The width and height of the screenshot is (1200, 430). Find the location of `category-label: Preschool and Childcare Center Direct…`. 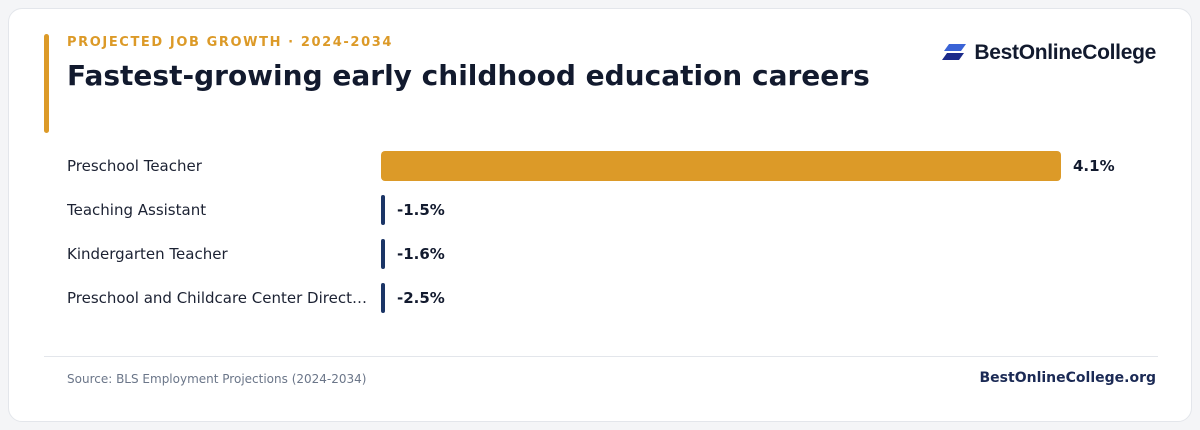

category-label: Preschool and Childcare Center Direct… is located at coordinates (217, 298).